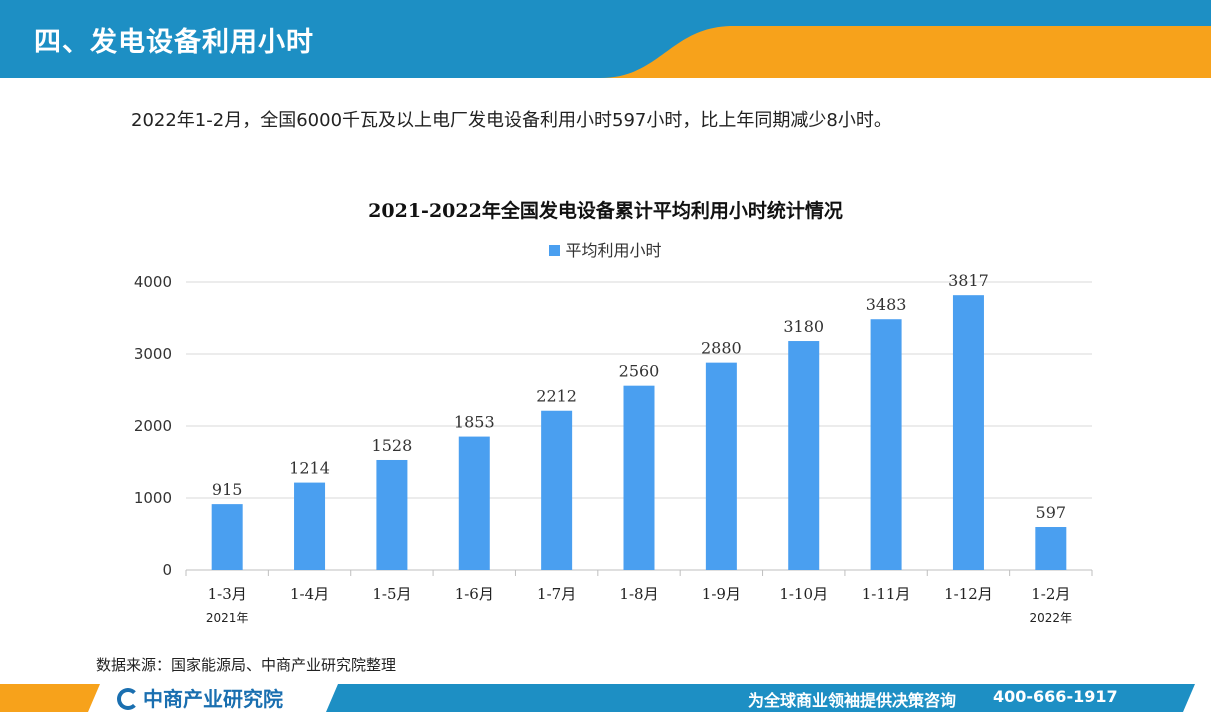  I want to click on data-label: 2880, so click(721, 348).